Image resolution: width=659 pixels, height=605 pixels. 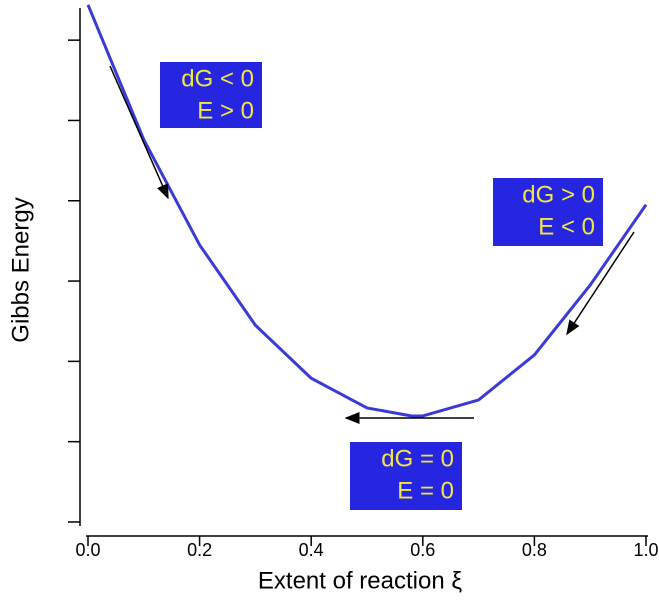 I want to click on annotation-text: dG > 0, so click(x=558, y=194).